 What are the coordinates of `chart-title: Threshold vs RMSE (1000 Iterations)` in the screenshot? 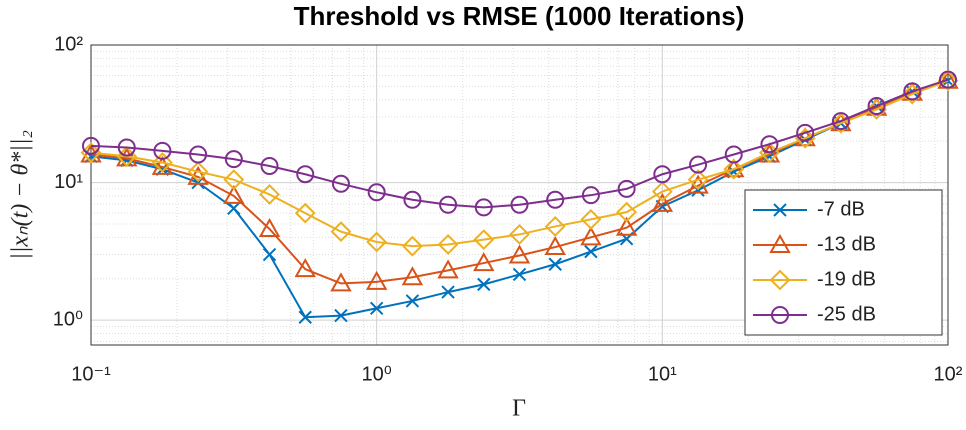 It's located at (519, 16).